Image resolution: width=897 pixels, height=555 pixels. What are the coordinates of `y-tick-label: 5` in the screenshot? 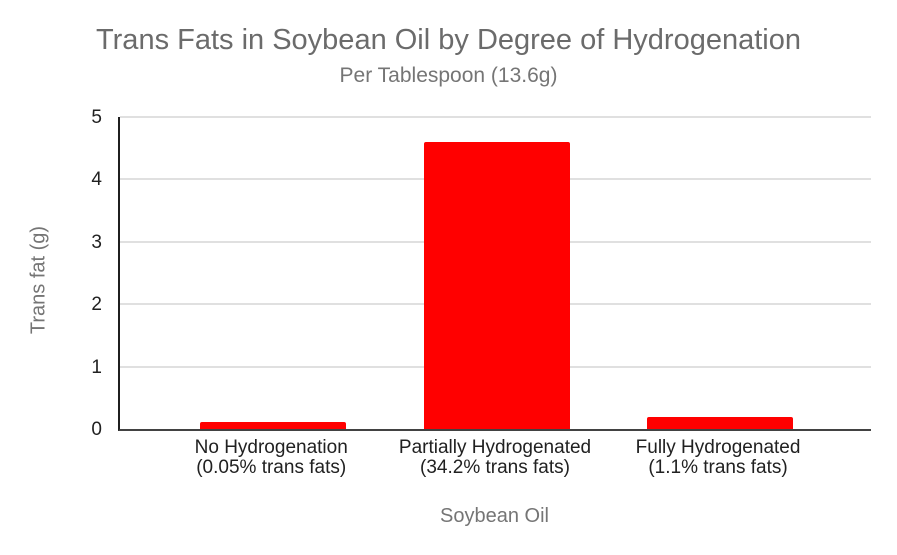 It's located at (96, 117).